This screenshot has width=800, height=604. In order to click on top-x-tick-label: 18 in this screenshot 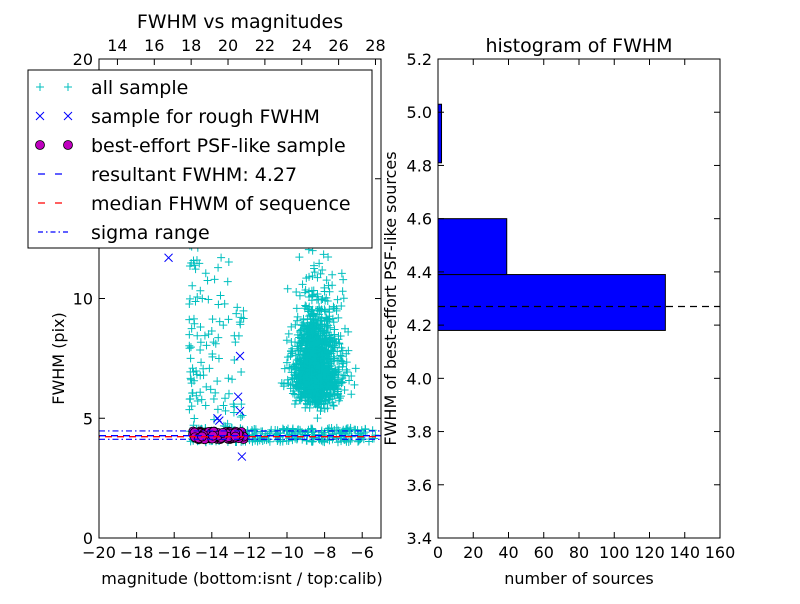, I will do `click(191, 45)`.